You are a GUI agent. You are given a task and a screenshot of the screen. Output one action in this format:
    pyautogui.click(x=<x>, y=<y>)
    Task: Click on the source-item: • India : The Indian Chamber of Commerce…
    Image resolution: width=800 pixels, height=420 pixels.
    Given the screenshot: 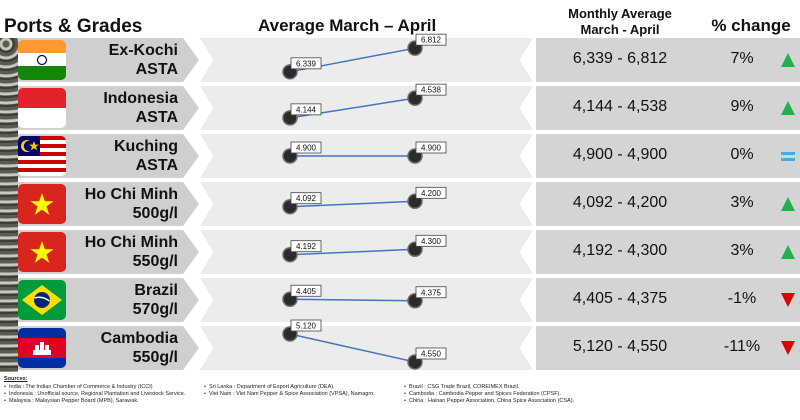 What is the action you would take?
    pyautogui.click(x=78, y=387)
    